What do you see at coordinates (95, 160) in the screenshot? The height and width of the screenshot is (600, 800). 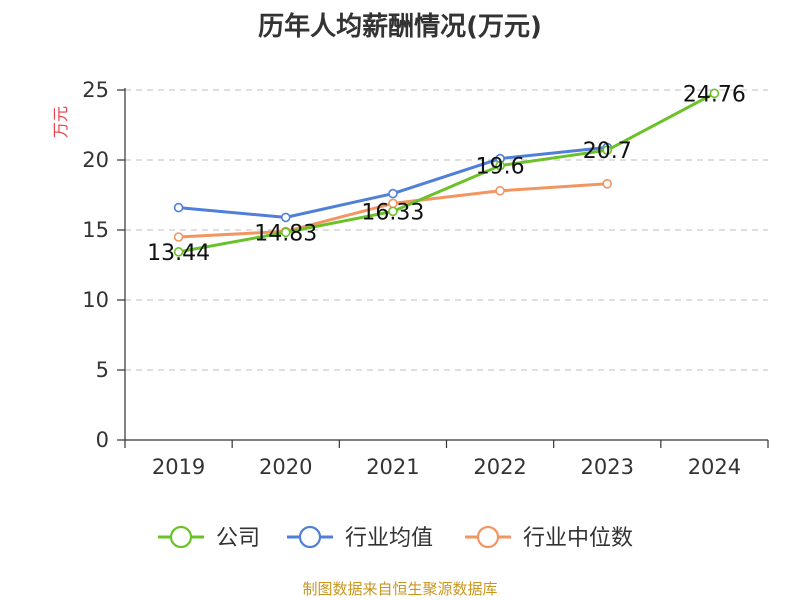 I see `y-tick-label: 20` at bounding box center [95, 160].